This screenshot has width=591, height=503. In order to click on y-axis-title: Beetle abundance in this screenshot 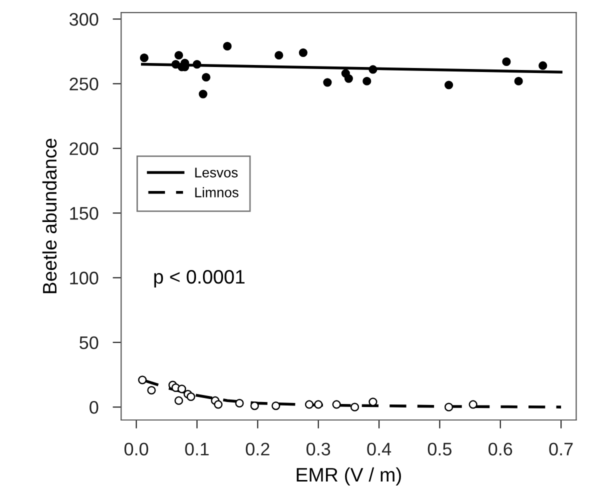, I will do `click(49, 216)`.